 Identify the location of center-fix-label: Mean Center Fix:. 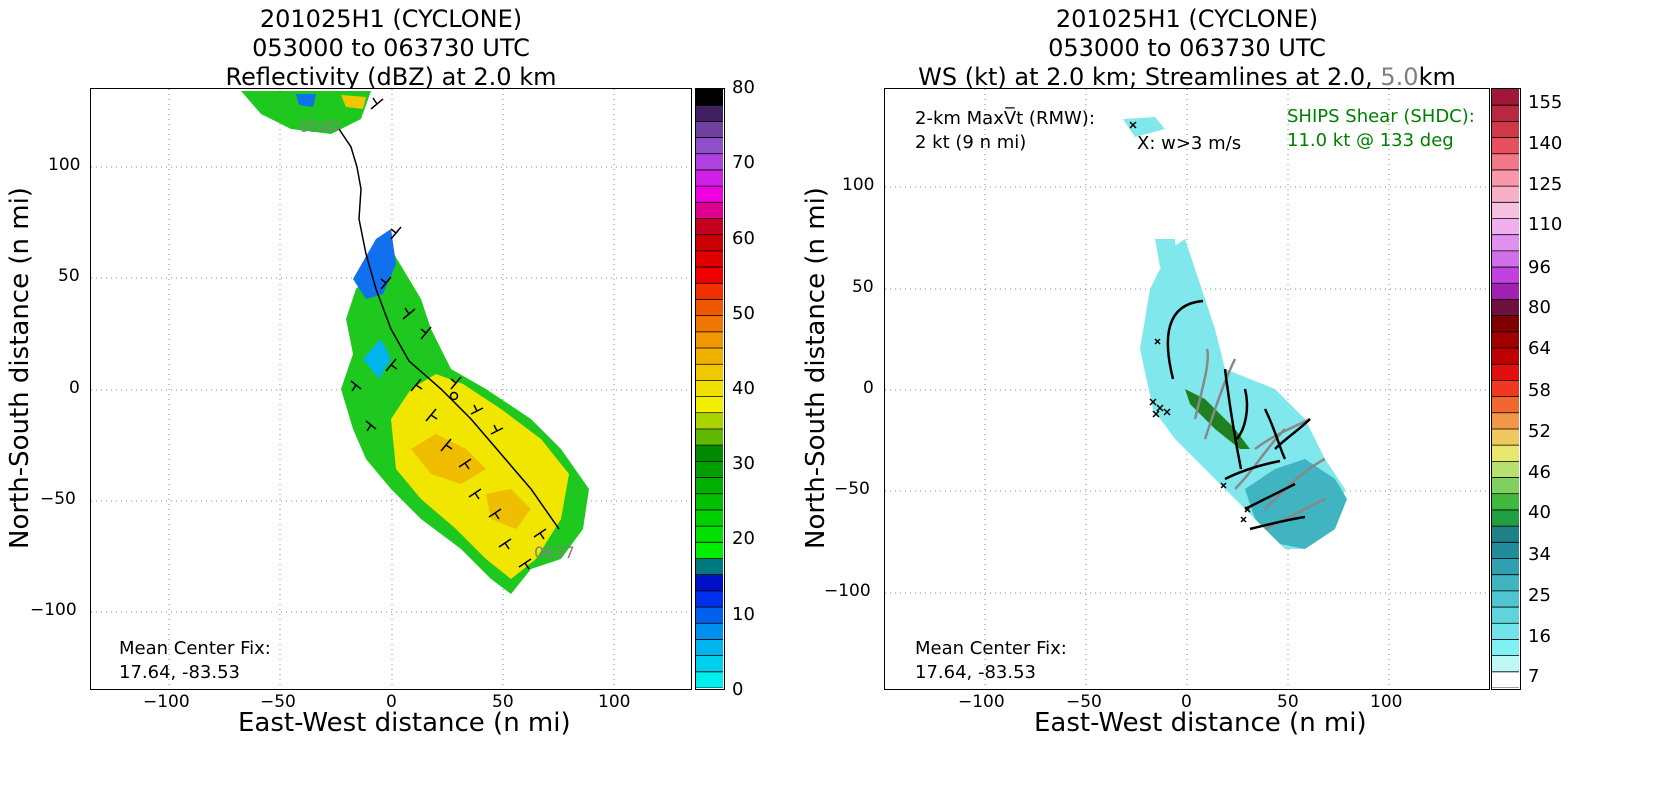
(991, 648).